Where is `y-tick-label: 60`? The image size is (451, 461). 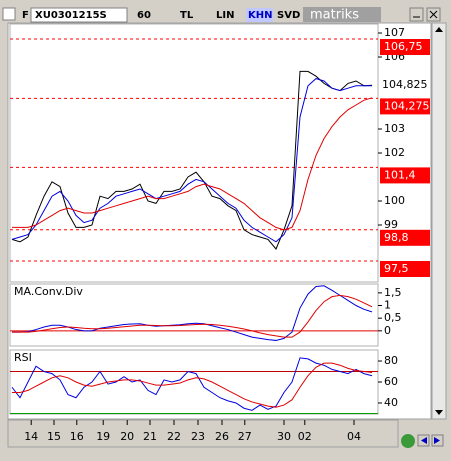 y-tick-label: 60 is located at coordinates (391, 381).